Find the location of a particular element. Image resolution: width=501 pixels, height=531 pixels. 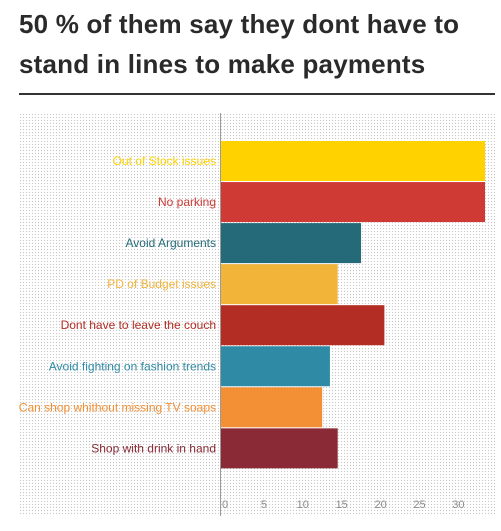

x-tick-label: 0 is located at coordinates (225, 505).